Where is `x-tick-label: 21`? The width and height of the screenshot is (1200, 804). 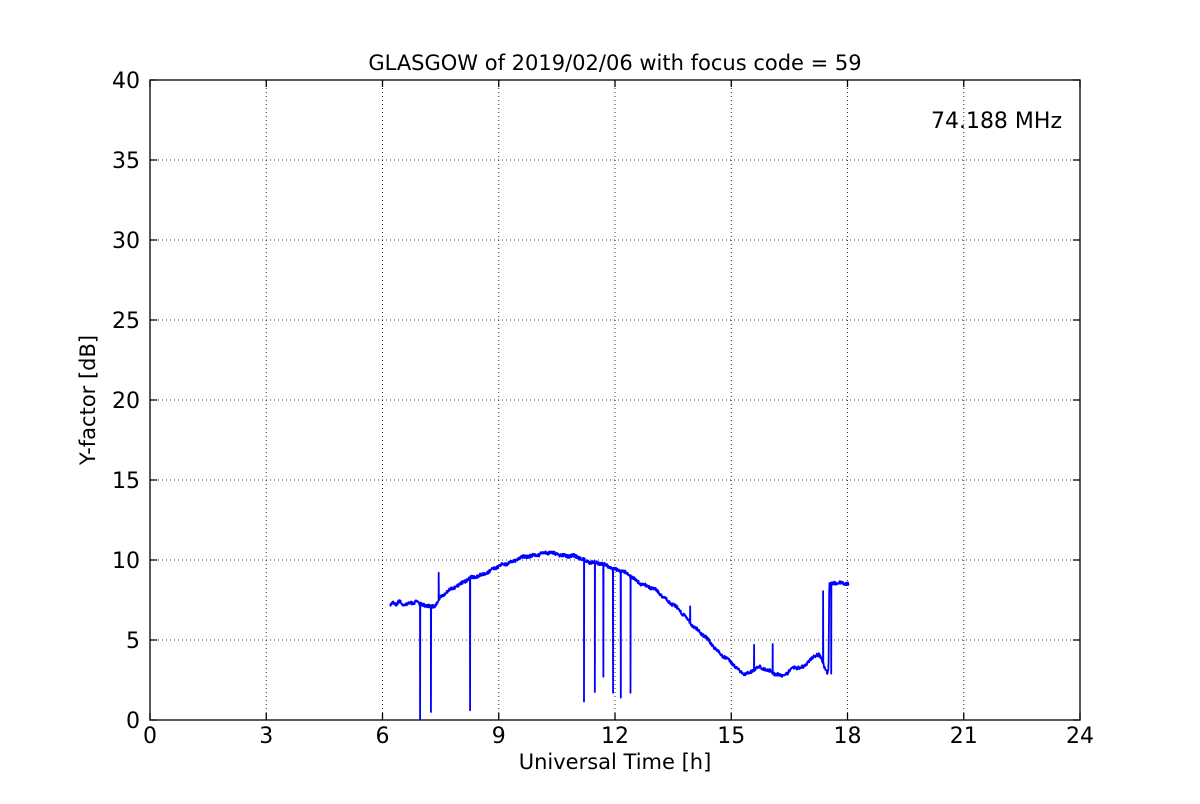
x-tick-label: 21 is located at coordinates (964, 736).